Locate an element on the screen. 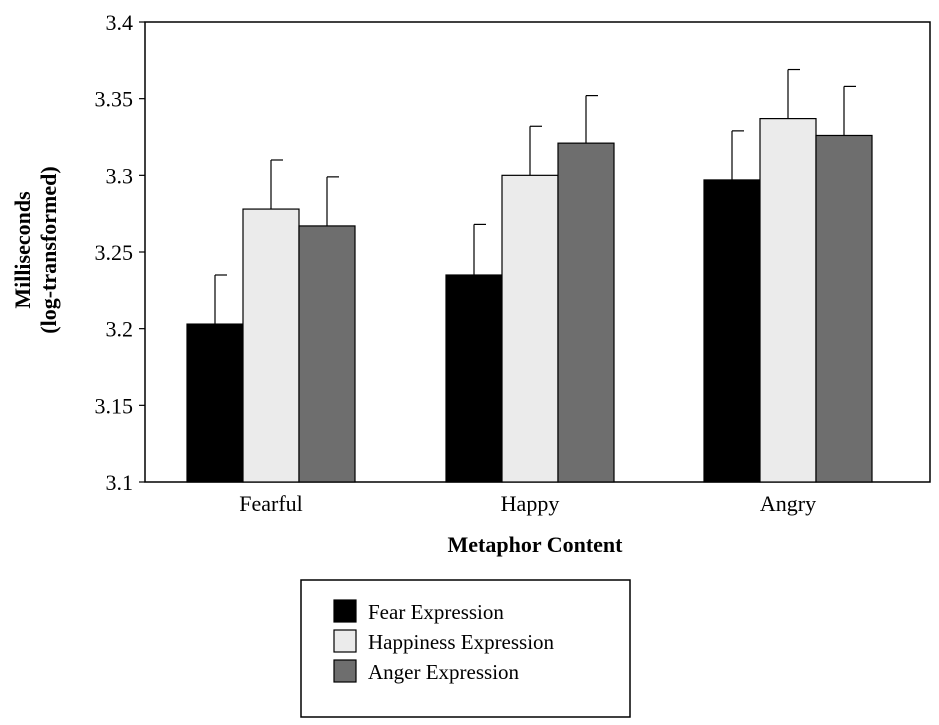 The height and width of the screenshot is (725, 939). x-axis-title: Metaphor Content is located at coordinates (536, 544).